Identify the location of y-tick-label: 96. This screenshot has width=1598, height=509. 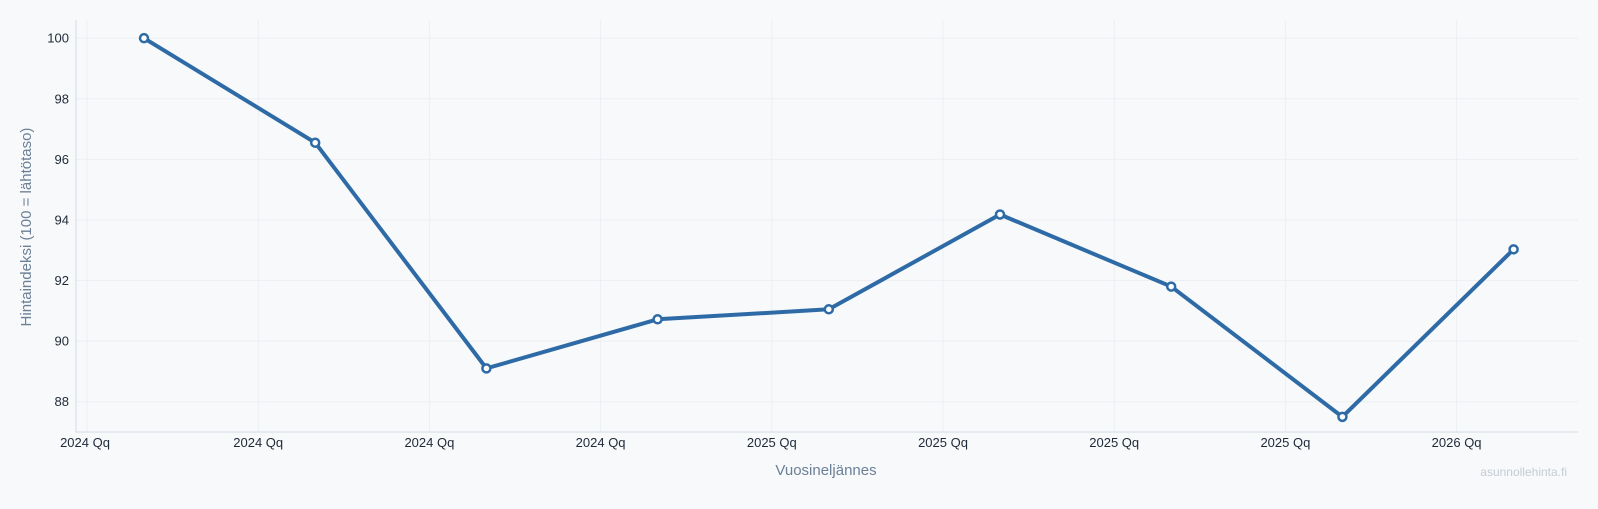
(62, 159).